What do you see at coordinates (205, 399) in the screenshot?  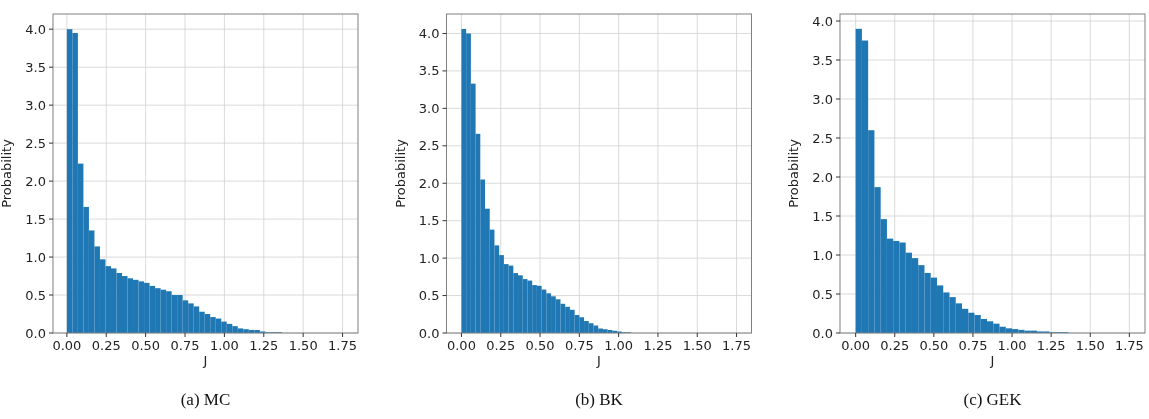 I see `text: (a) MC` at bounding box center [205, 399].